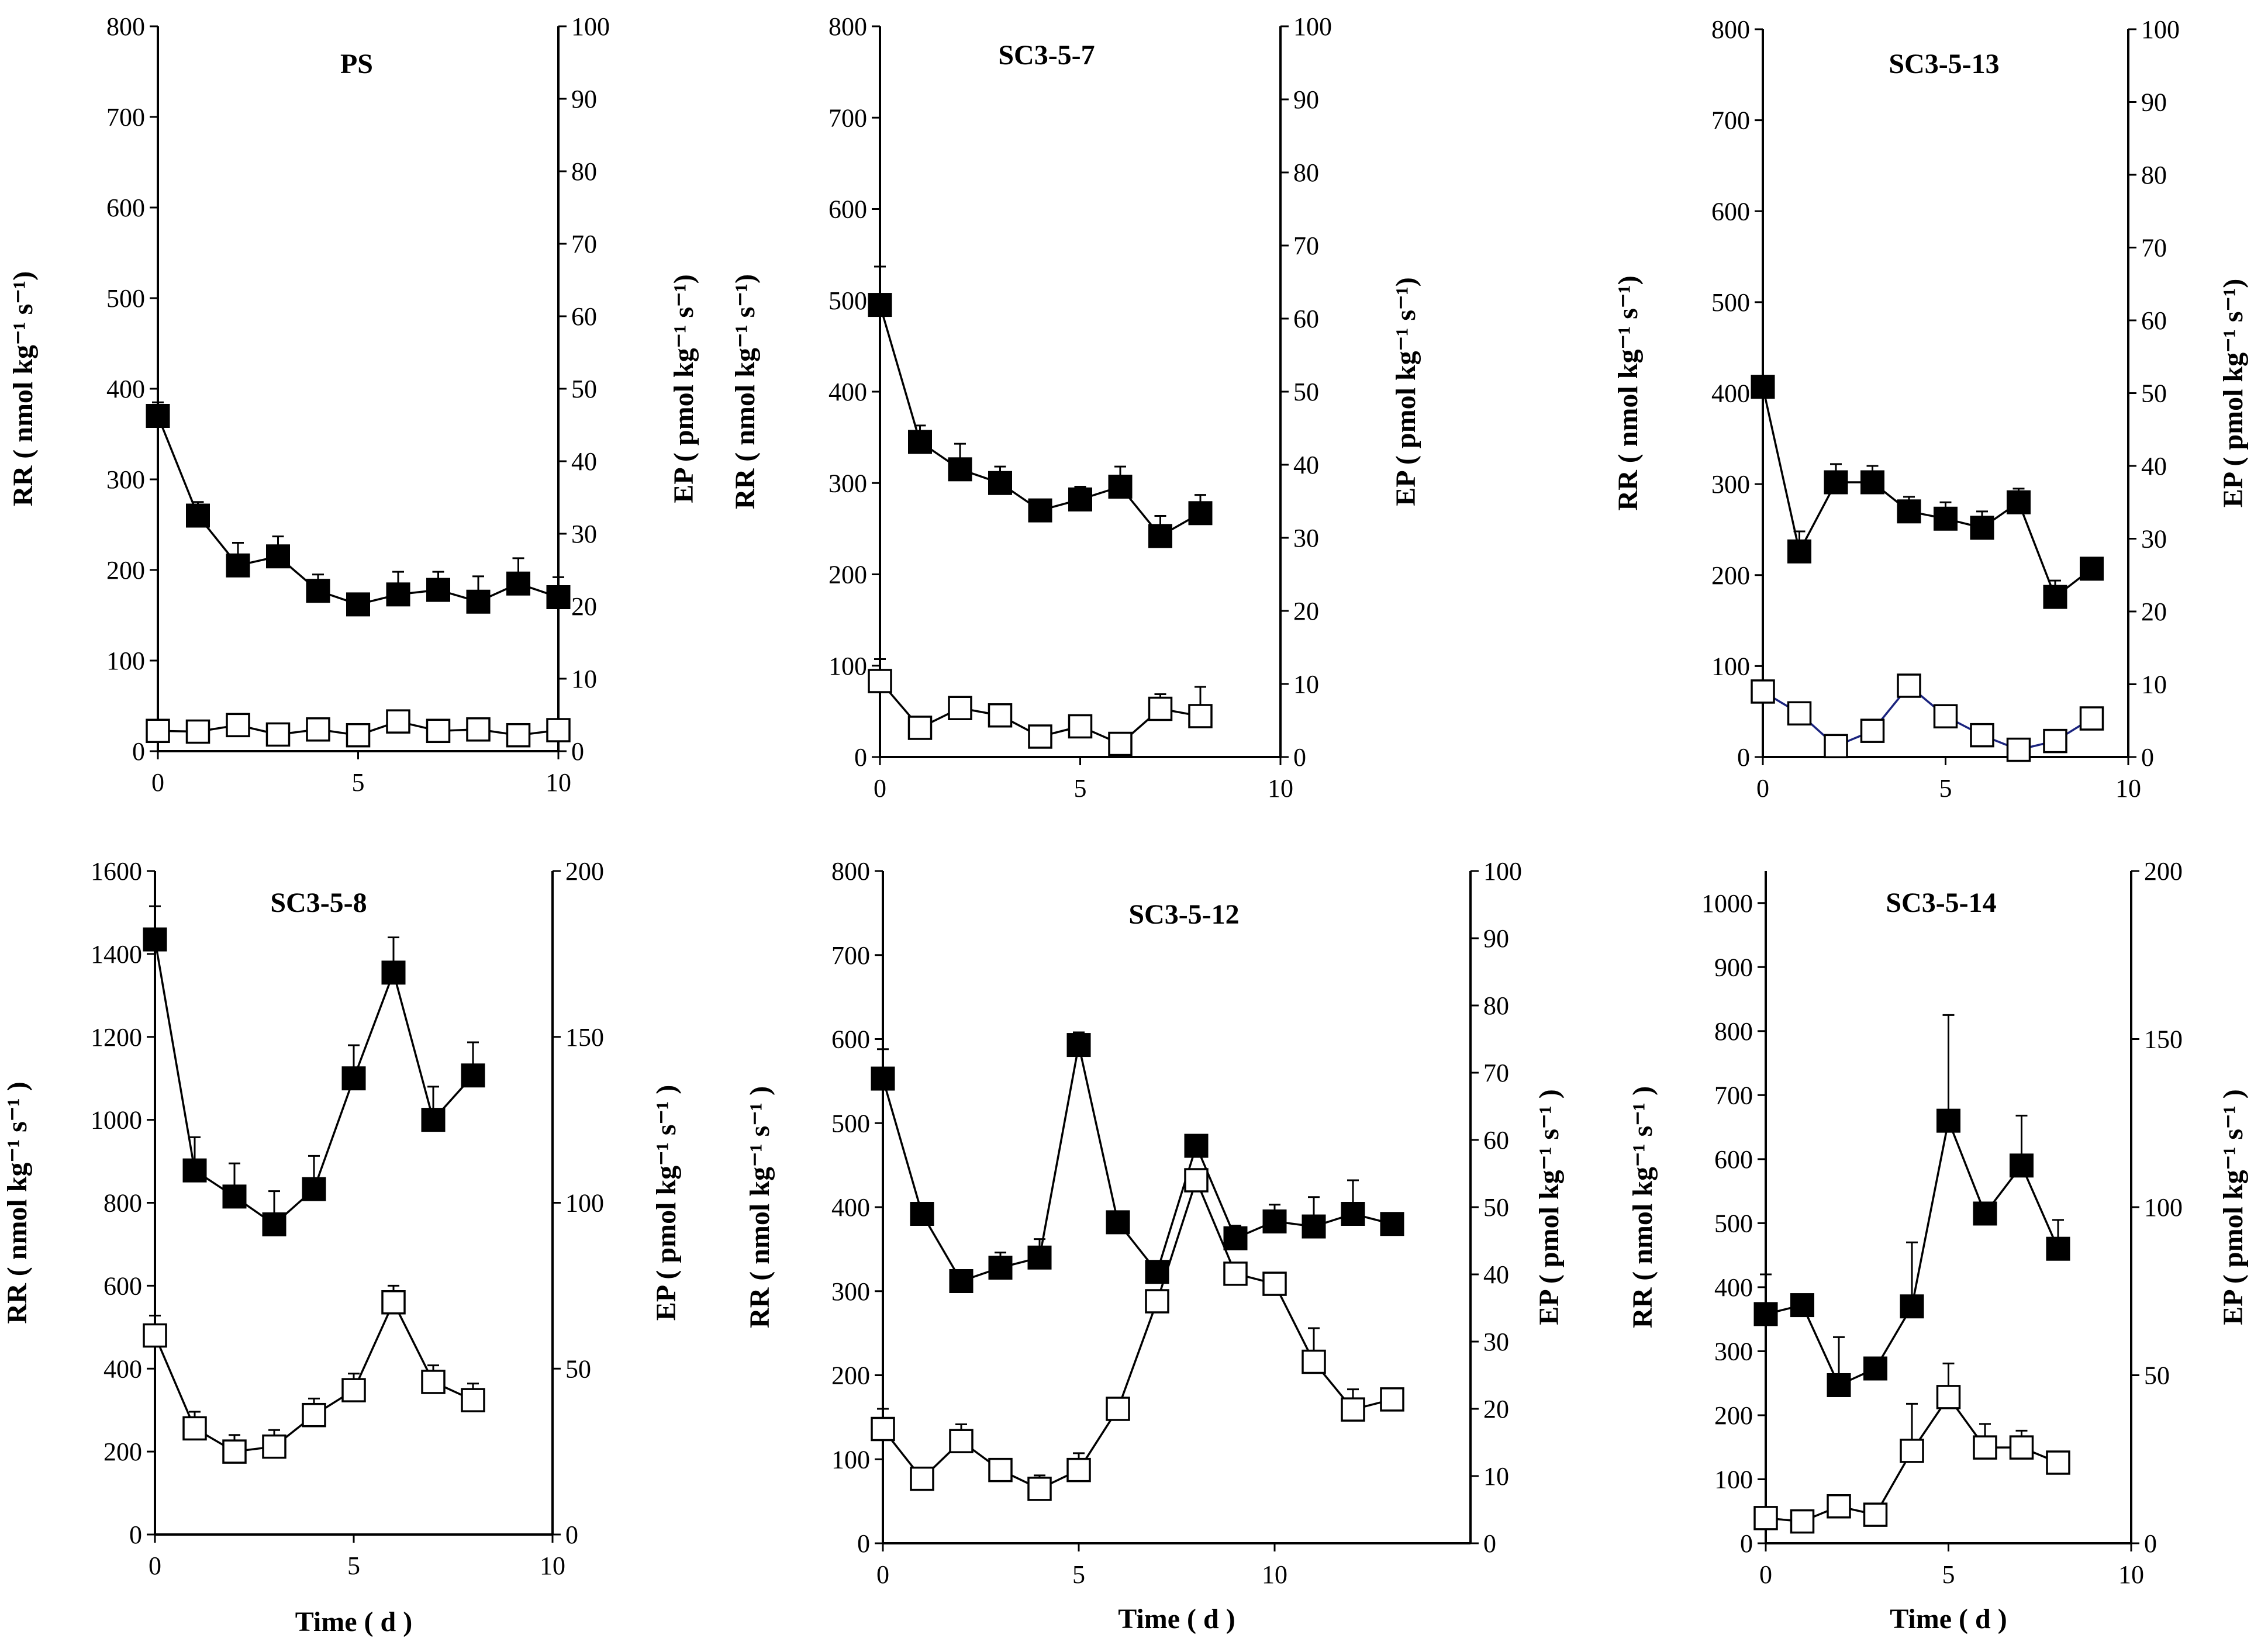 This screenshot has width=2268, height=1645. What do you see at coordinates (1306, 465) in the screenshot?
I see `y2-tick-label: 40` at bounding box center [1306, 465].